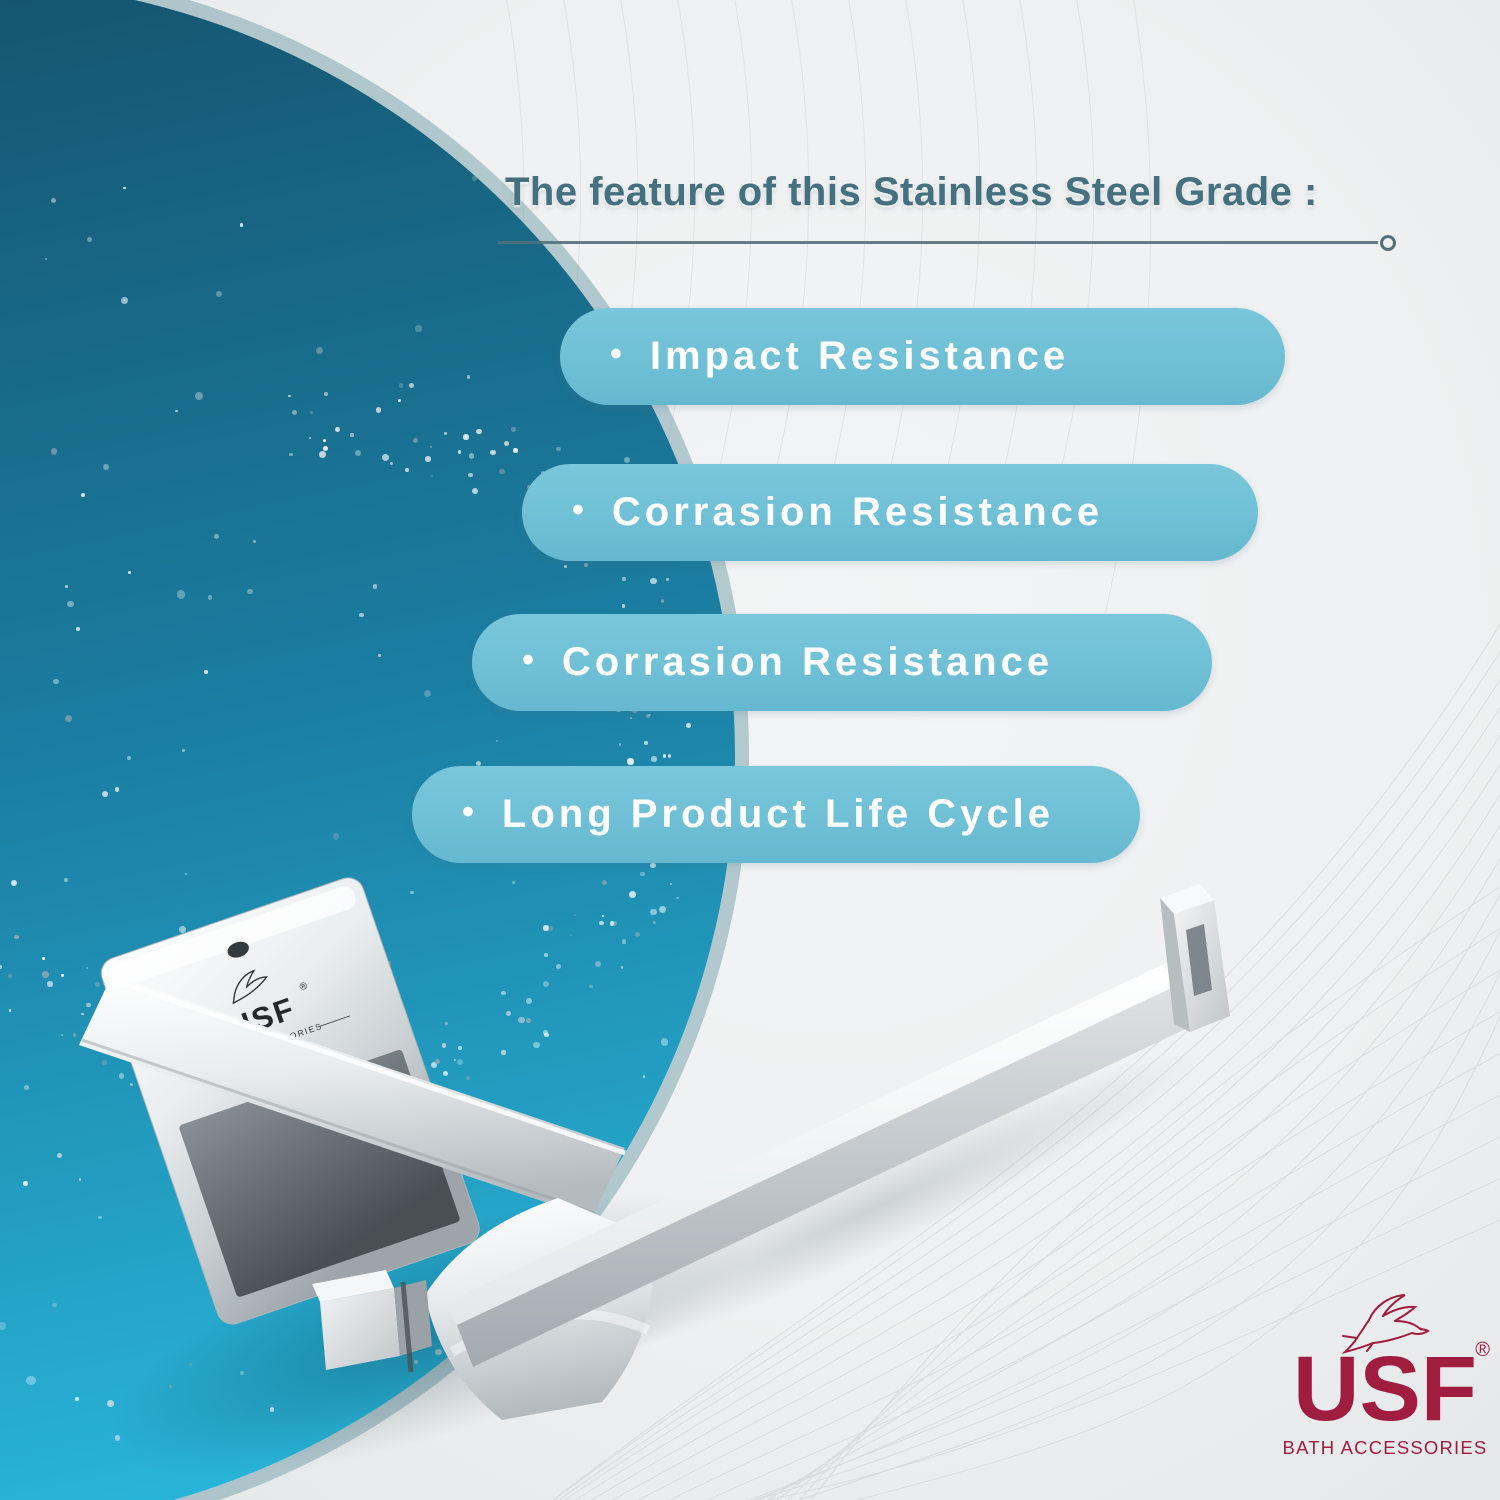  I want to click on title-rule, so click(938, 242).